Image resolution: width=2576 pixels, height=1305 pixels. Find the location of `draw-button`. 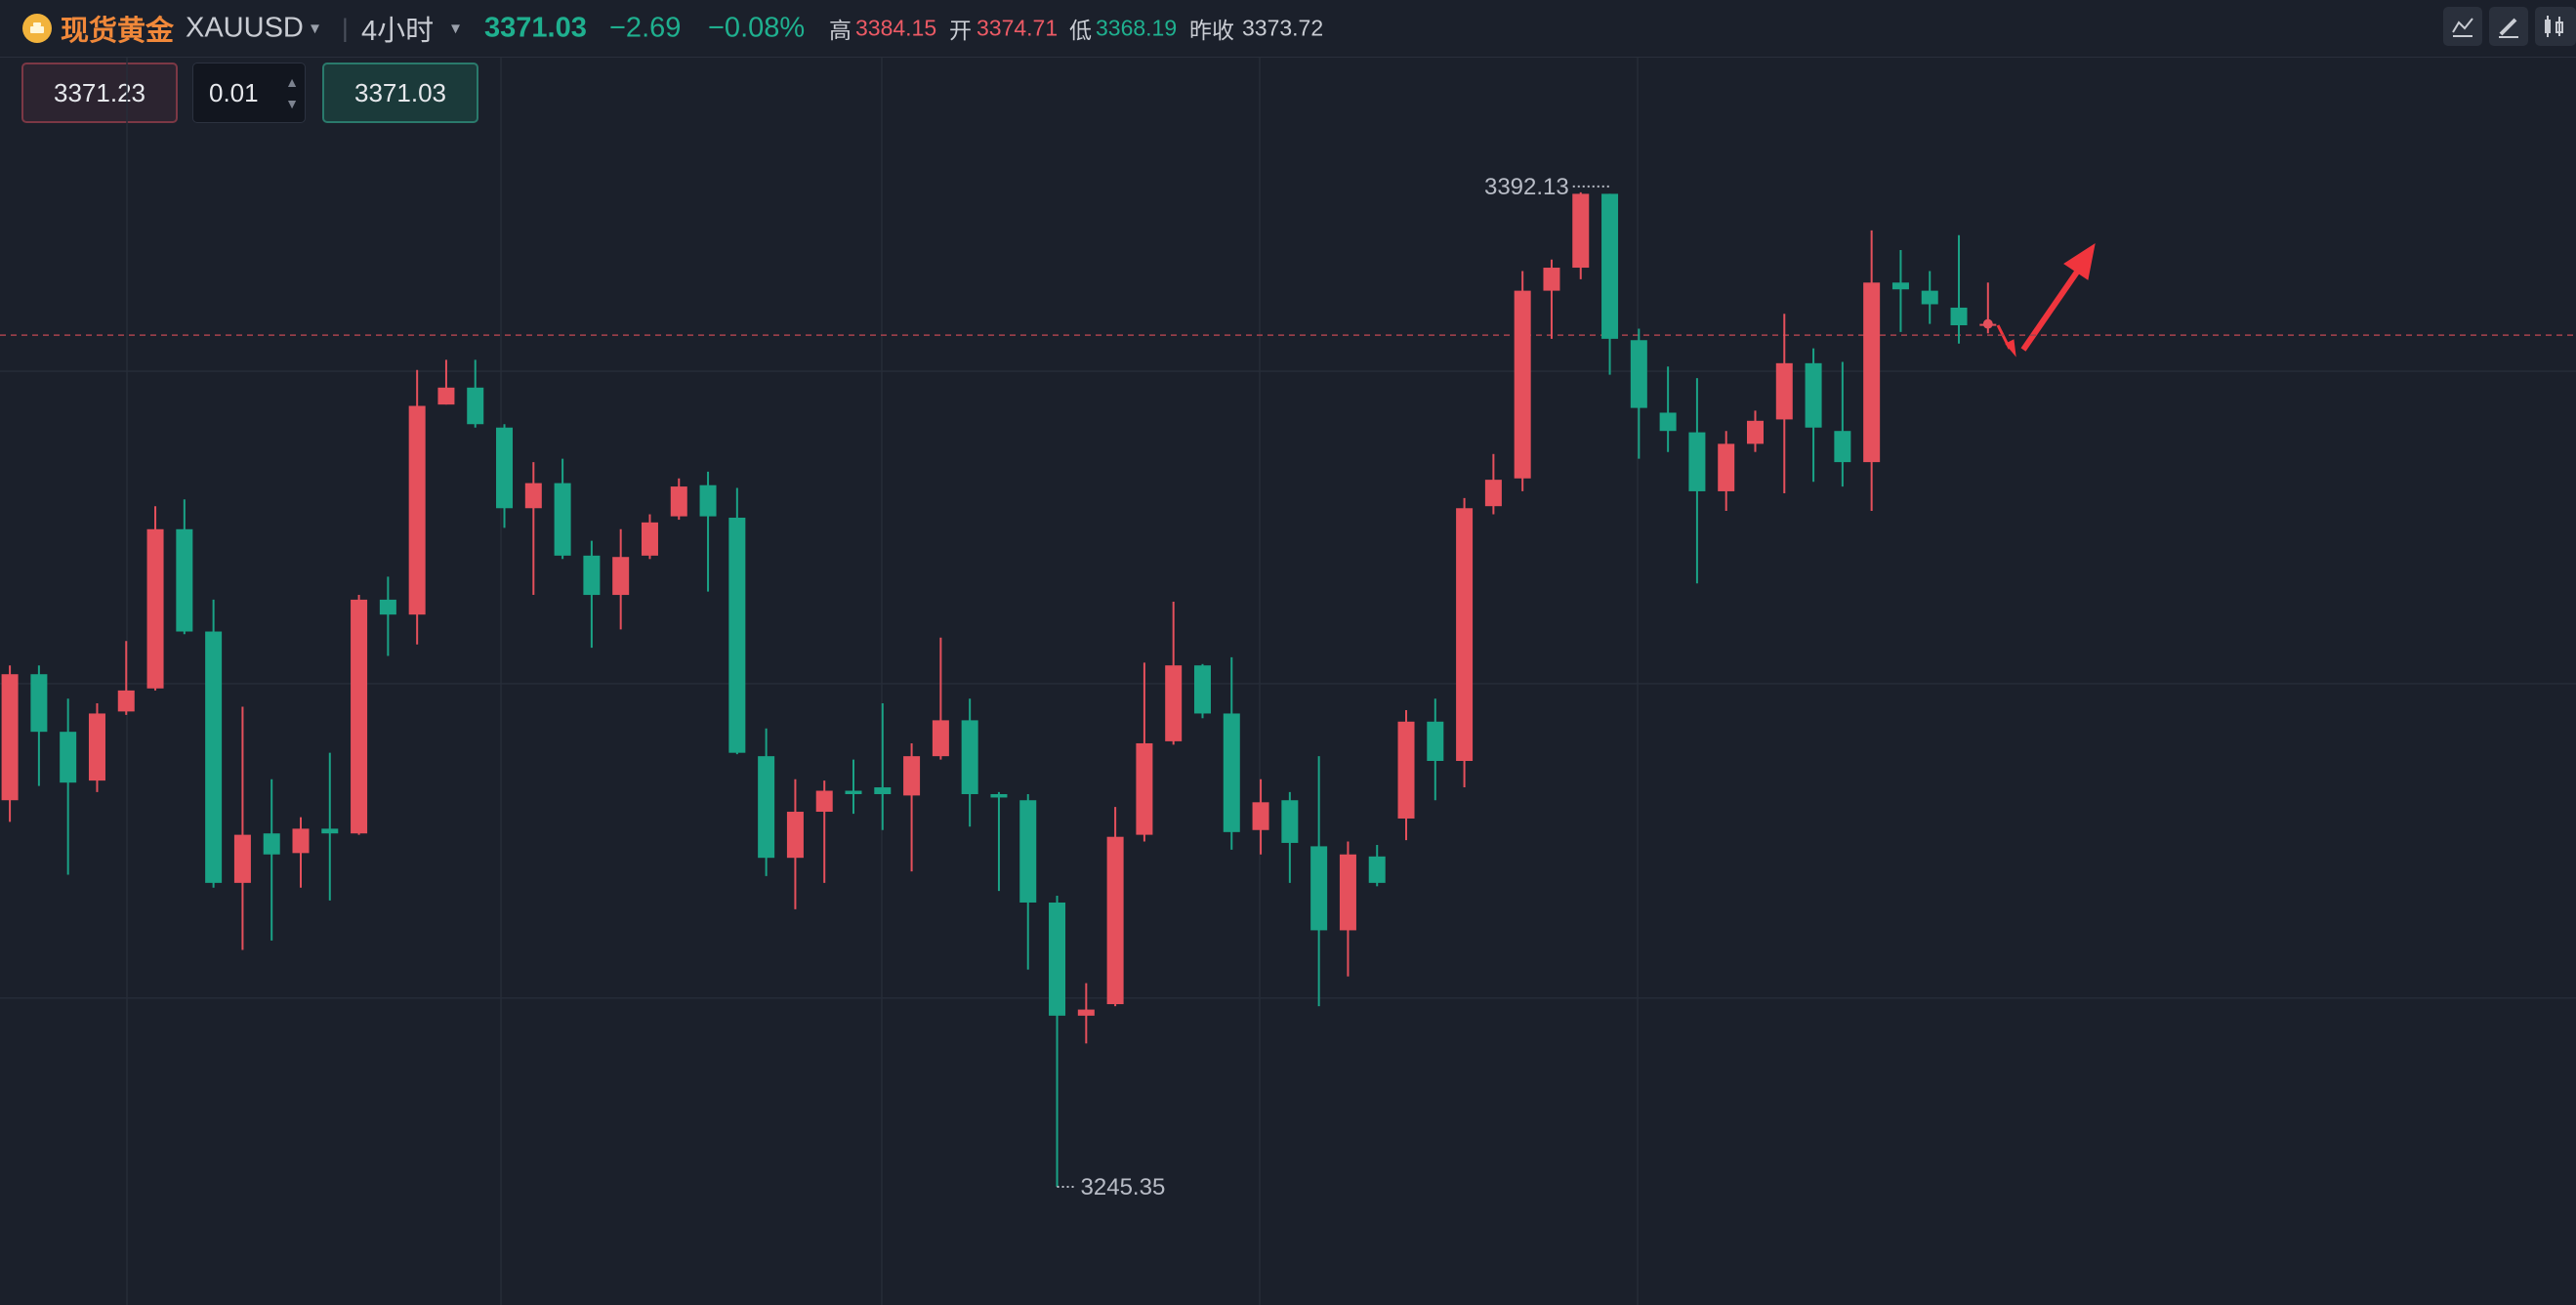

draw-button is located at coordinates (2508, 26).